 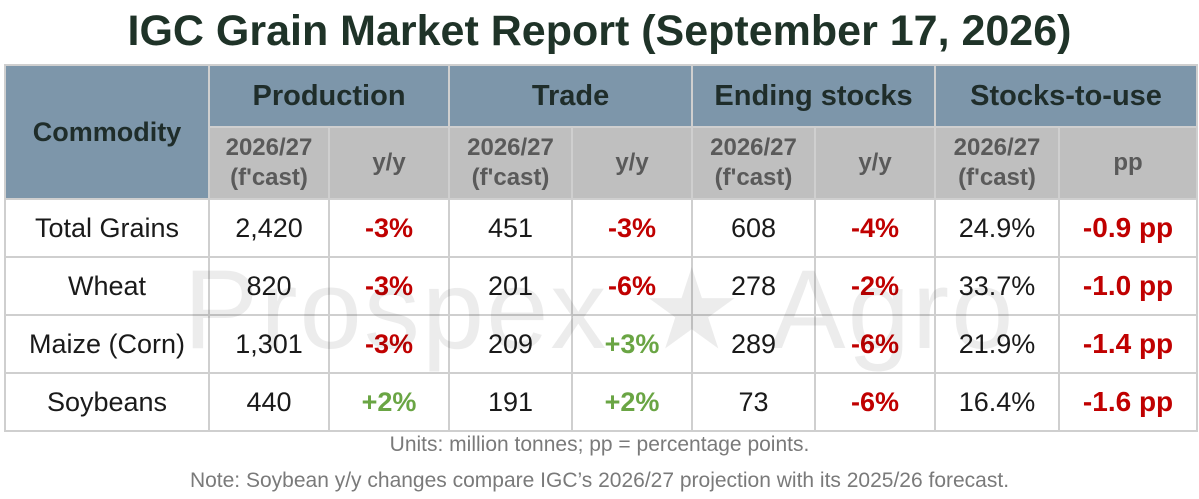 I want to click on stu-value: 33.7%, so click(x=997, y=286).